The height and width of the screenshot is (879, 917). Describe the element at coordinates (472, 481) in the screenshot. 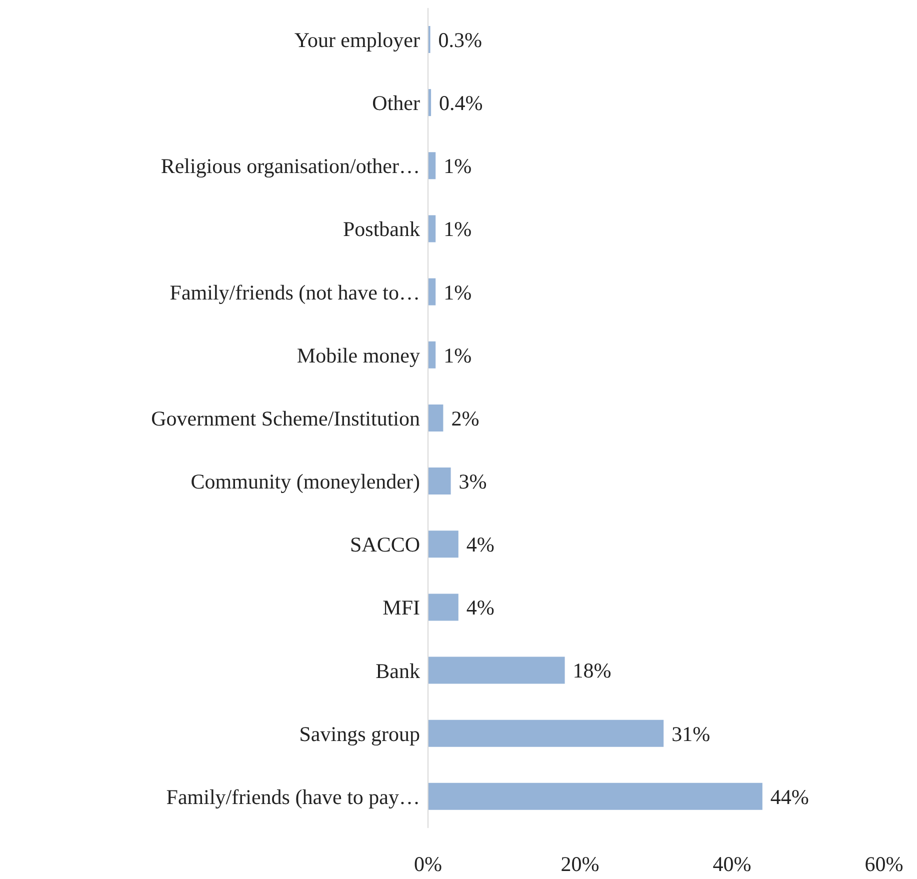

I see `data-label: 3%` at that location.